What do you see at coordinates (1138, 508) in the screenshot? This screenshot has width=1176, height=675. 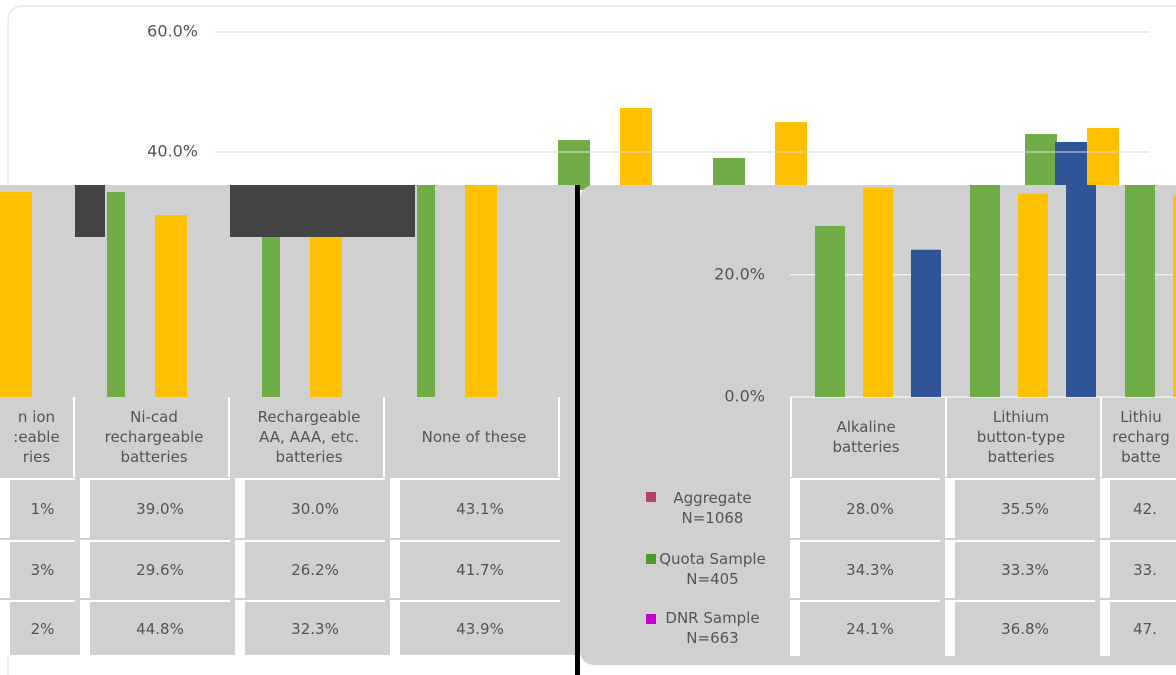 I see `data-label: 42.` at bounding box center [1138, 508].